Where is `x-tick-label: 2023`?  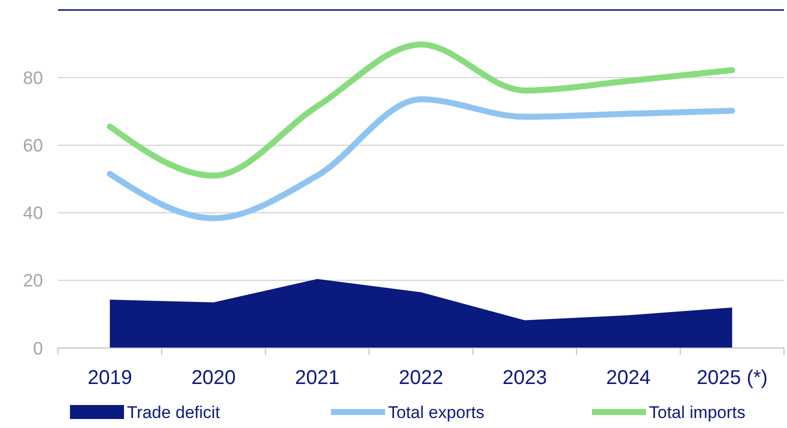 x-tick-label: 2023 is located at coordinates (524, 378).